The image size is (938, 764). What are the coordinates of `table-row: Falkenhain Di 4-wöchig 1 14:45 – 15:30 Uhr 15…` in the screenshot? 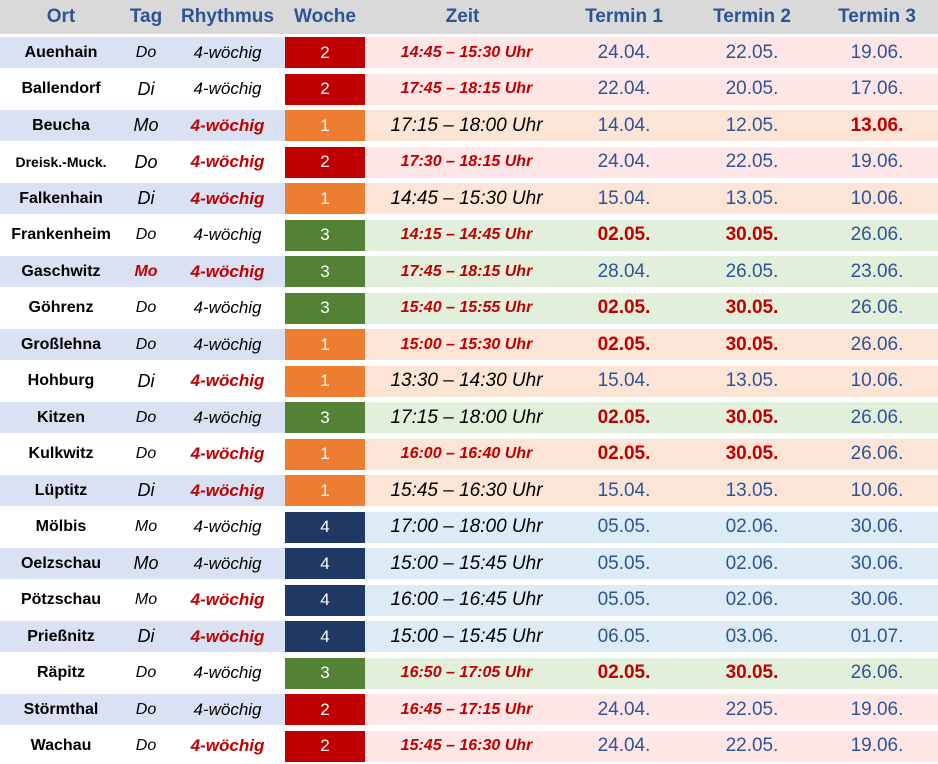 It's located at (469, 198).